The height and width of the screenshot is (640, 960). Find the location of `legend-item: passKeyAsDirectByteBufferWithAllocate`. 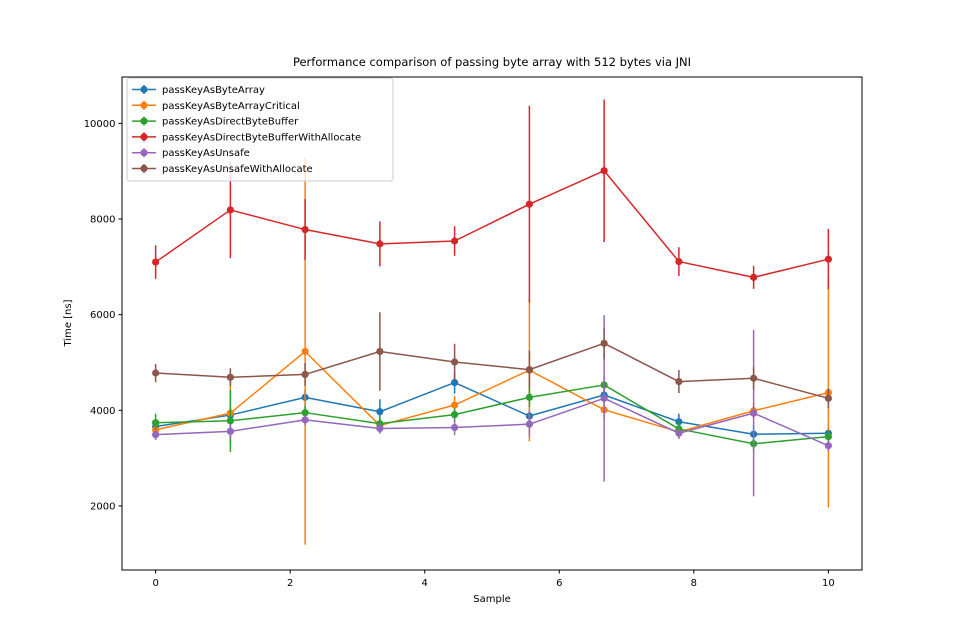

legend-item: passKeyAsDirectByteBufferWithAllocate is located at coordinates (246, 137).